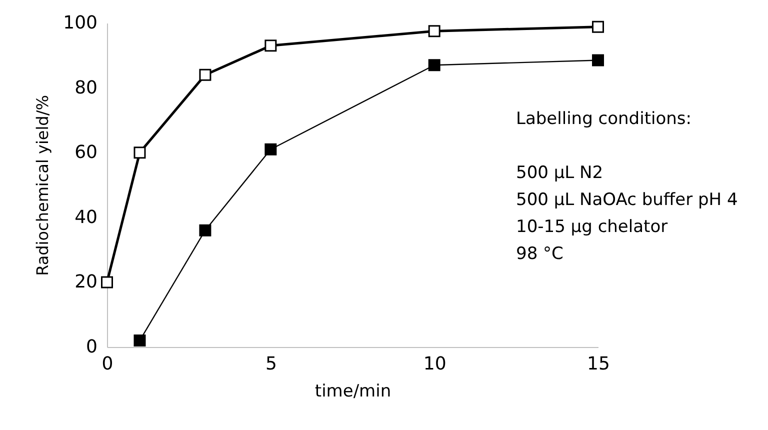  What do you see at coordinates (353, 392) in the screenshot?
I see `x-axis-title: time/min` at bounding box center [353, 392].